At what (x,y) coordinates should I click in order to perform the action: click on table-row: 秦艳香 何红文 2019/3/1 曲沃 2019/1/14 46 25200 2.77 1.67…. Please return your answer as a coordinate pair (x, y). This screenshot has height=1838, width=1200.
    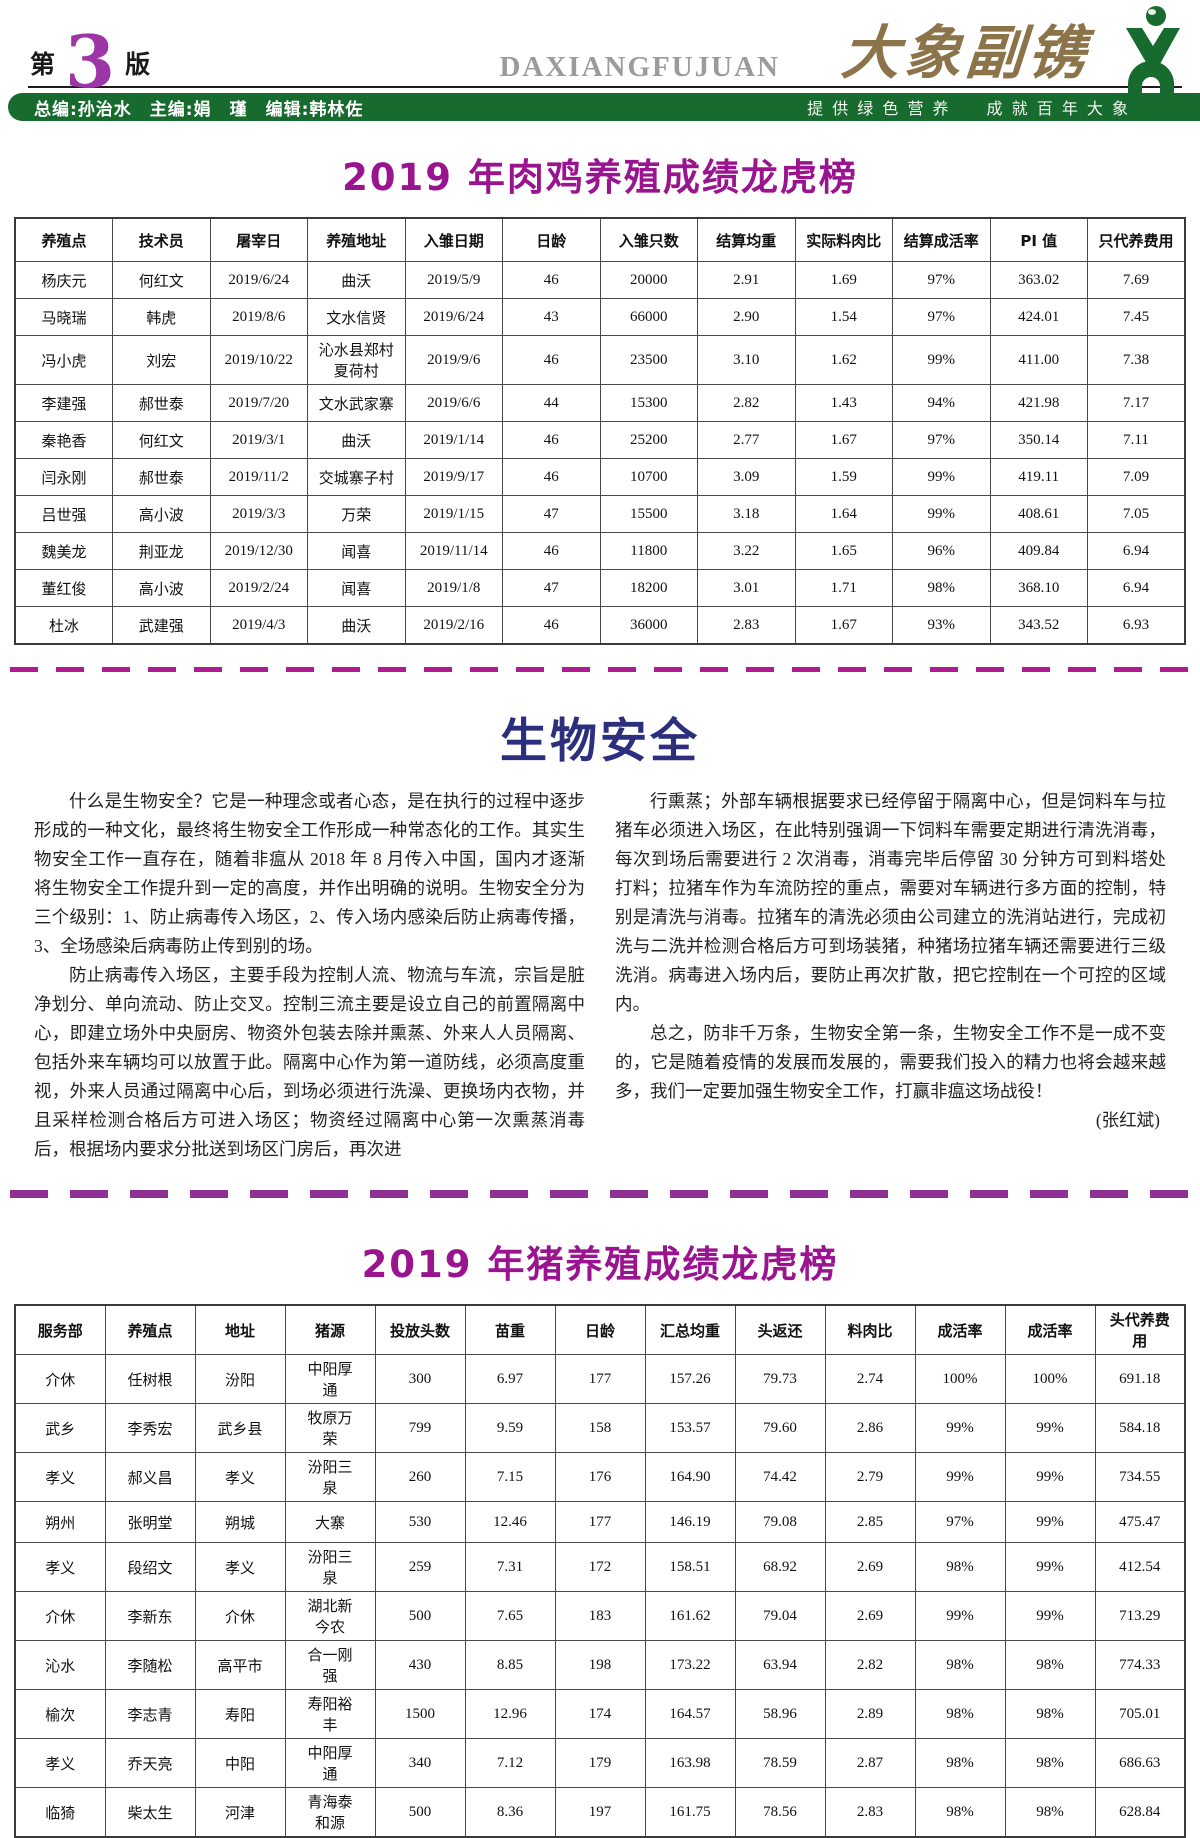
    Looking at the image, I should click on (600, 440).